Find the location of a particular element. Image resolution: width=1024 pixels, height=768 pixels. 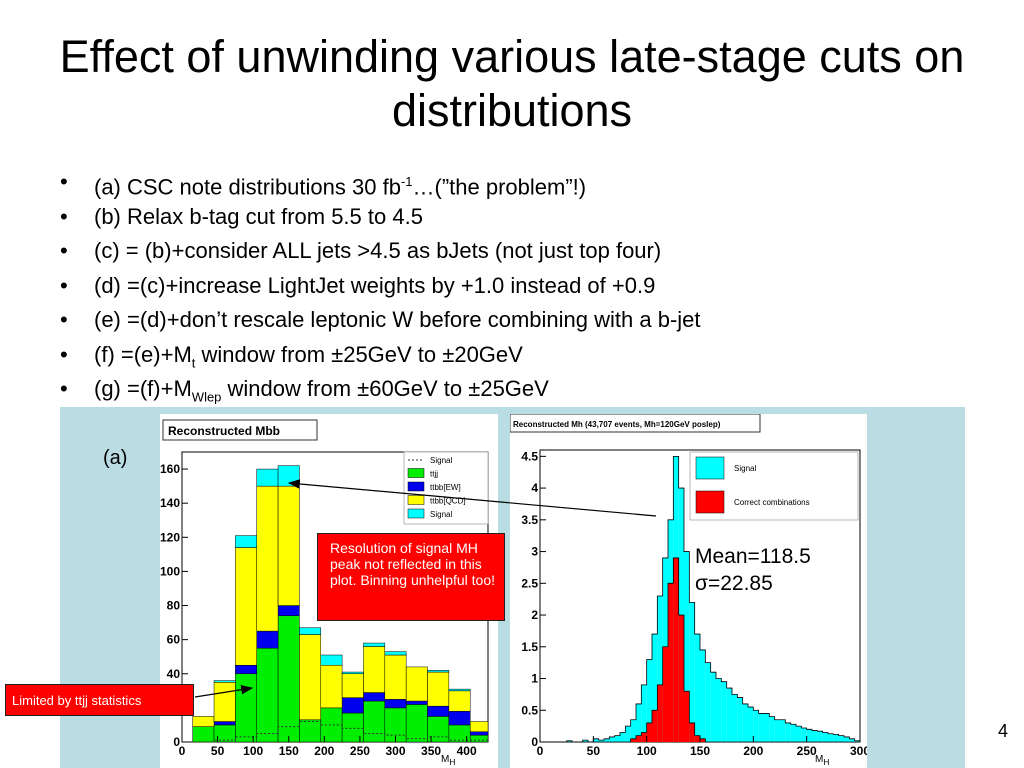

bullet-text-suffix: window from ±60GeV to ±25GeV is located at coordinates (385, 388).